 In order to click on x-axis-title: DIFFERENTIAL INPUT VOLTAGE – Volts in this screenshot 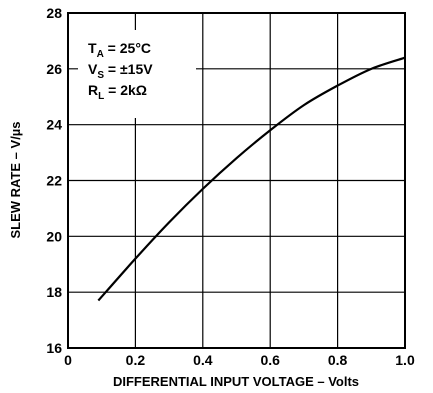, I will do `click(236, 381)`.